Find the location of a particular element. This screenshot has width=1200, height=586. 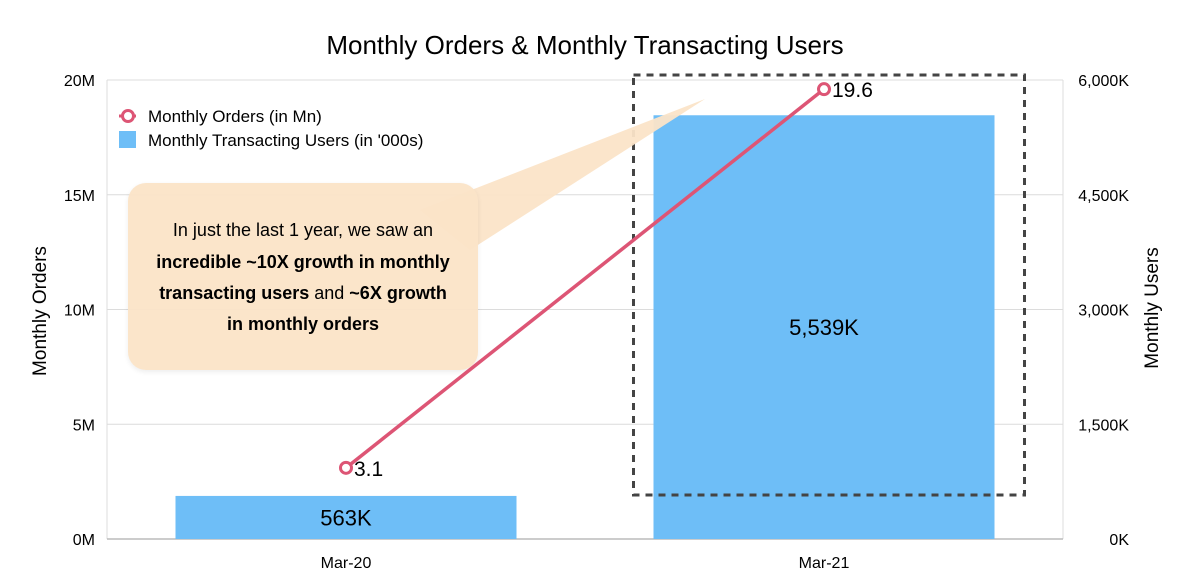

x-tick-label: Mar-21 is located at coordinates (824, 563).